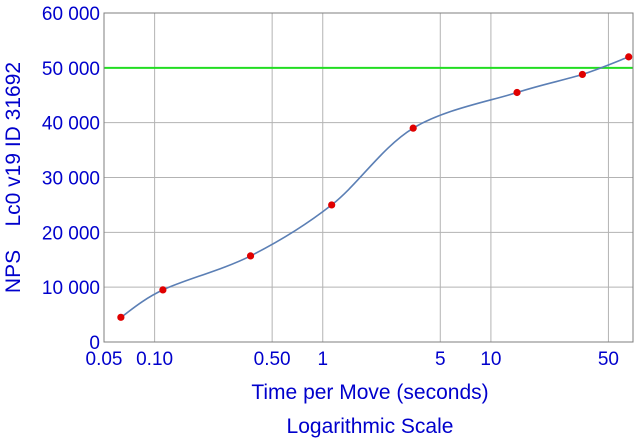  I want to click on y-tick-label-2: 20 000, so click(71, 233).